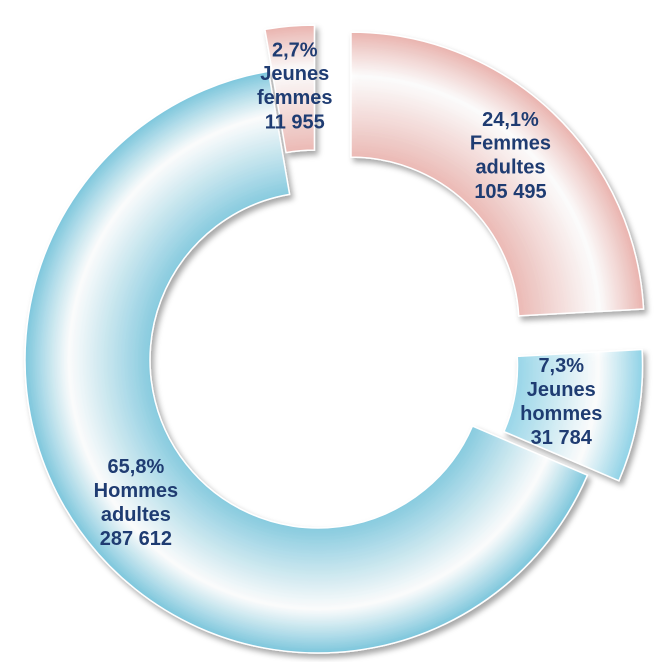 This screenshot has width=659, height=662. Describe the element at coordinates (510, 192) in the screenshot. I see `count-label: 105 495` at that location.